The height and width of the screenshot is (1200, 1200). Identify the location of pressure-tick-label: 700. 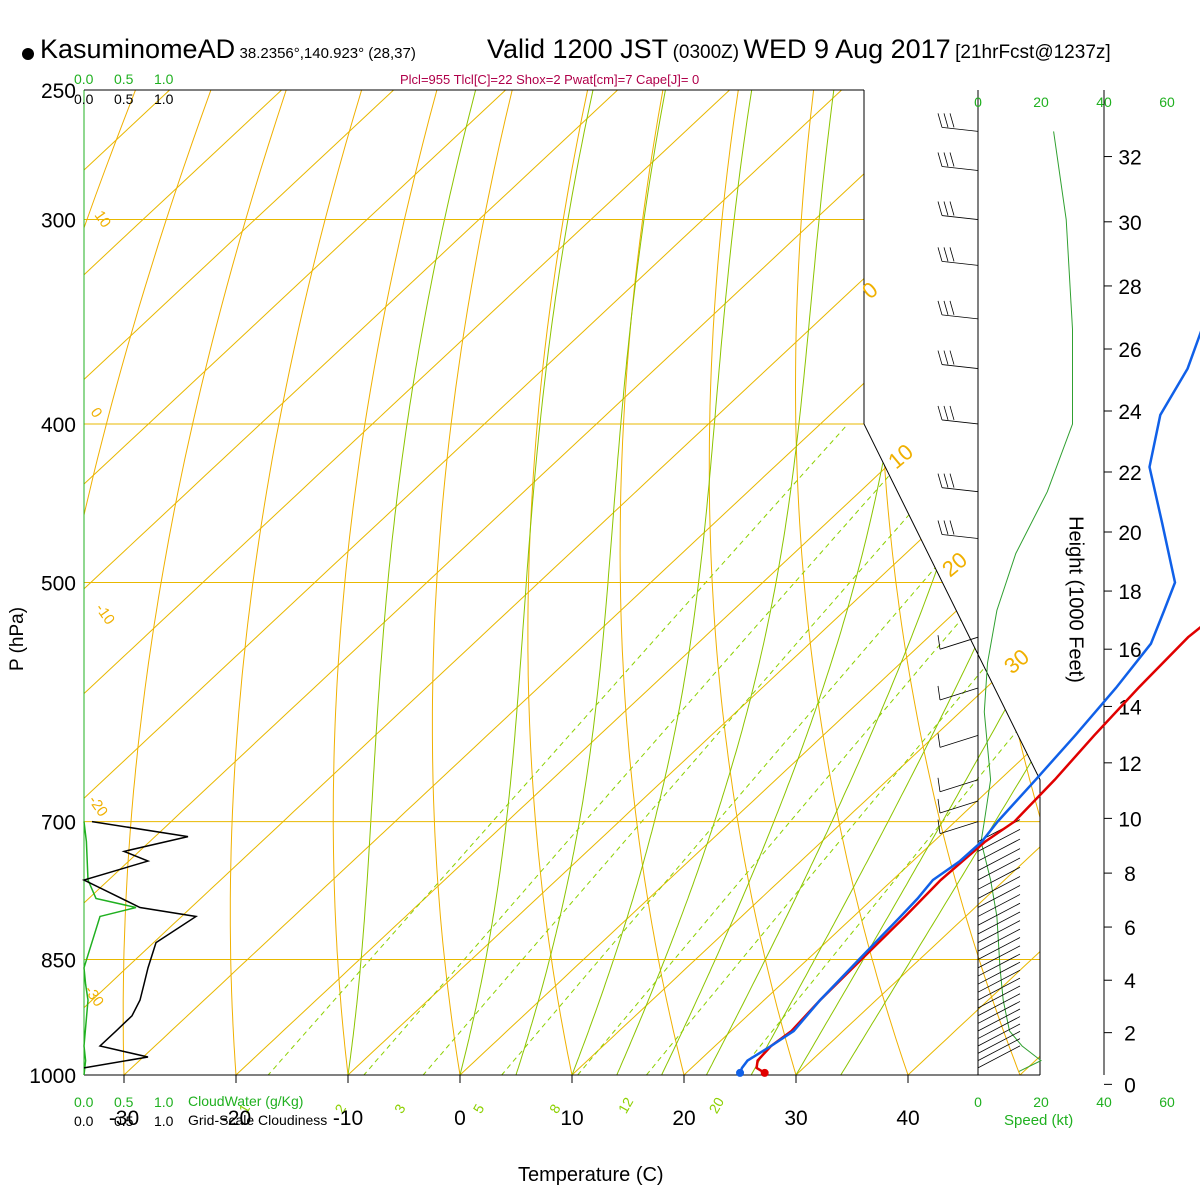
(58, 823).